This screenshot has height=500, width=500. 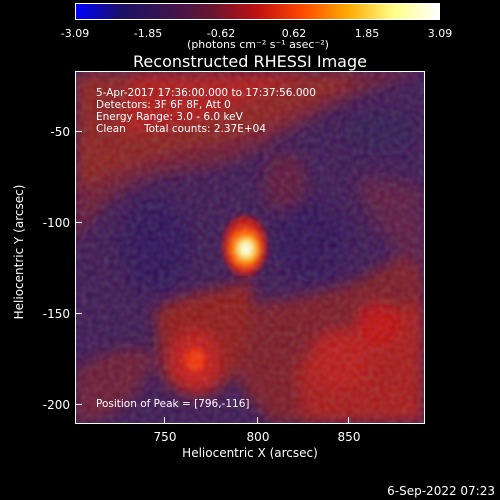 What do you see at coordinates (163, 105) in the screenshot?
I see `detectors-label: Detectors: 3F 6F 8F, Att 0` at bounding box center [163, 105].